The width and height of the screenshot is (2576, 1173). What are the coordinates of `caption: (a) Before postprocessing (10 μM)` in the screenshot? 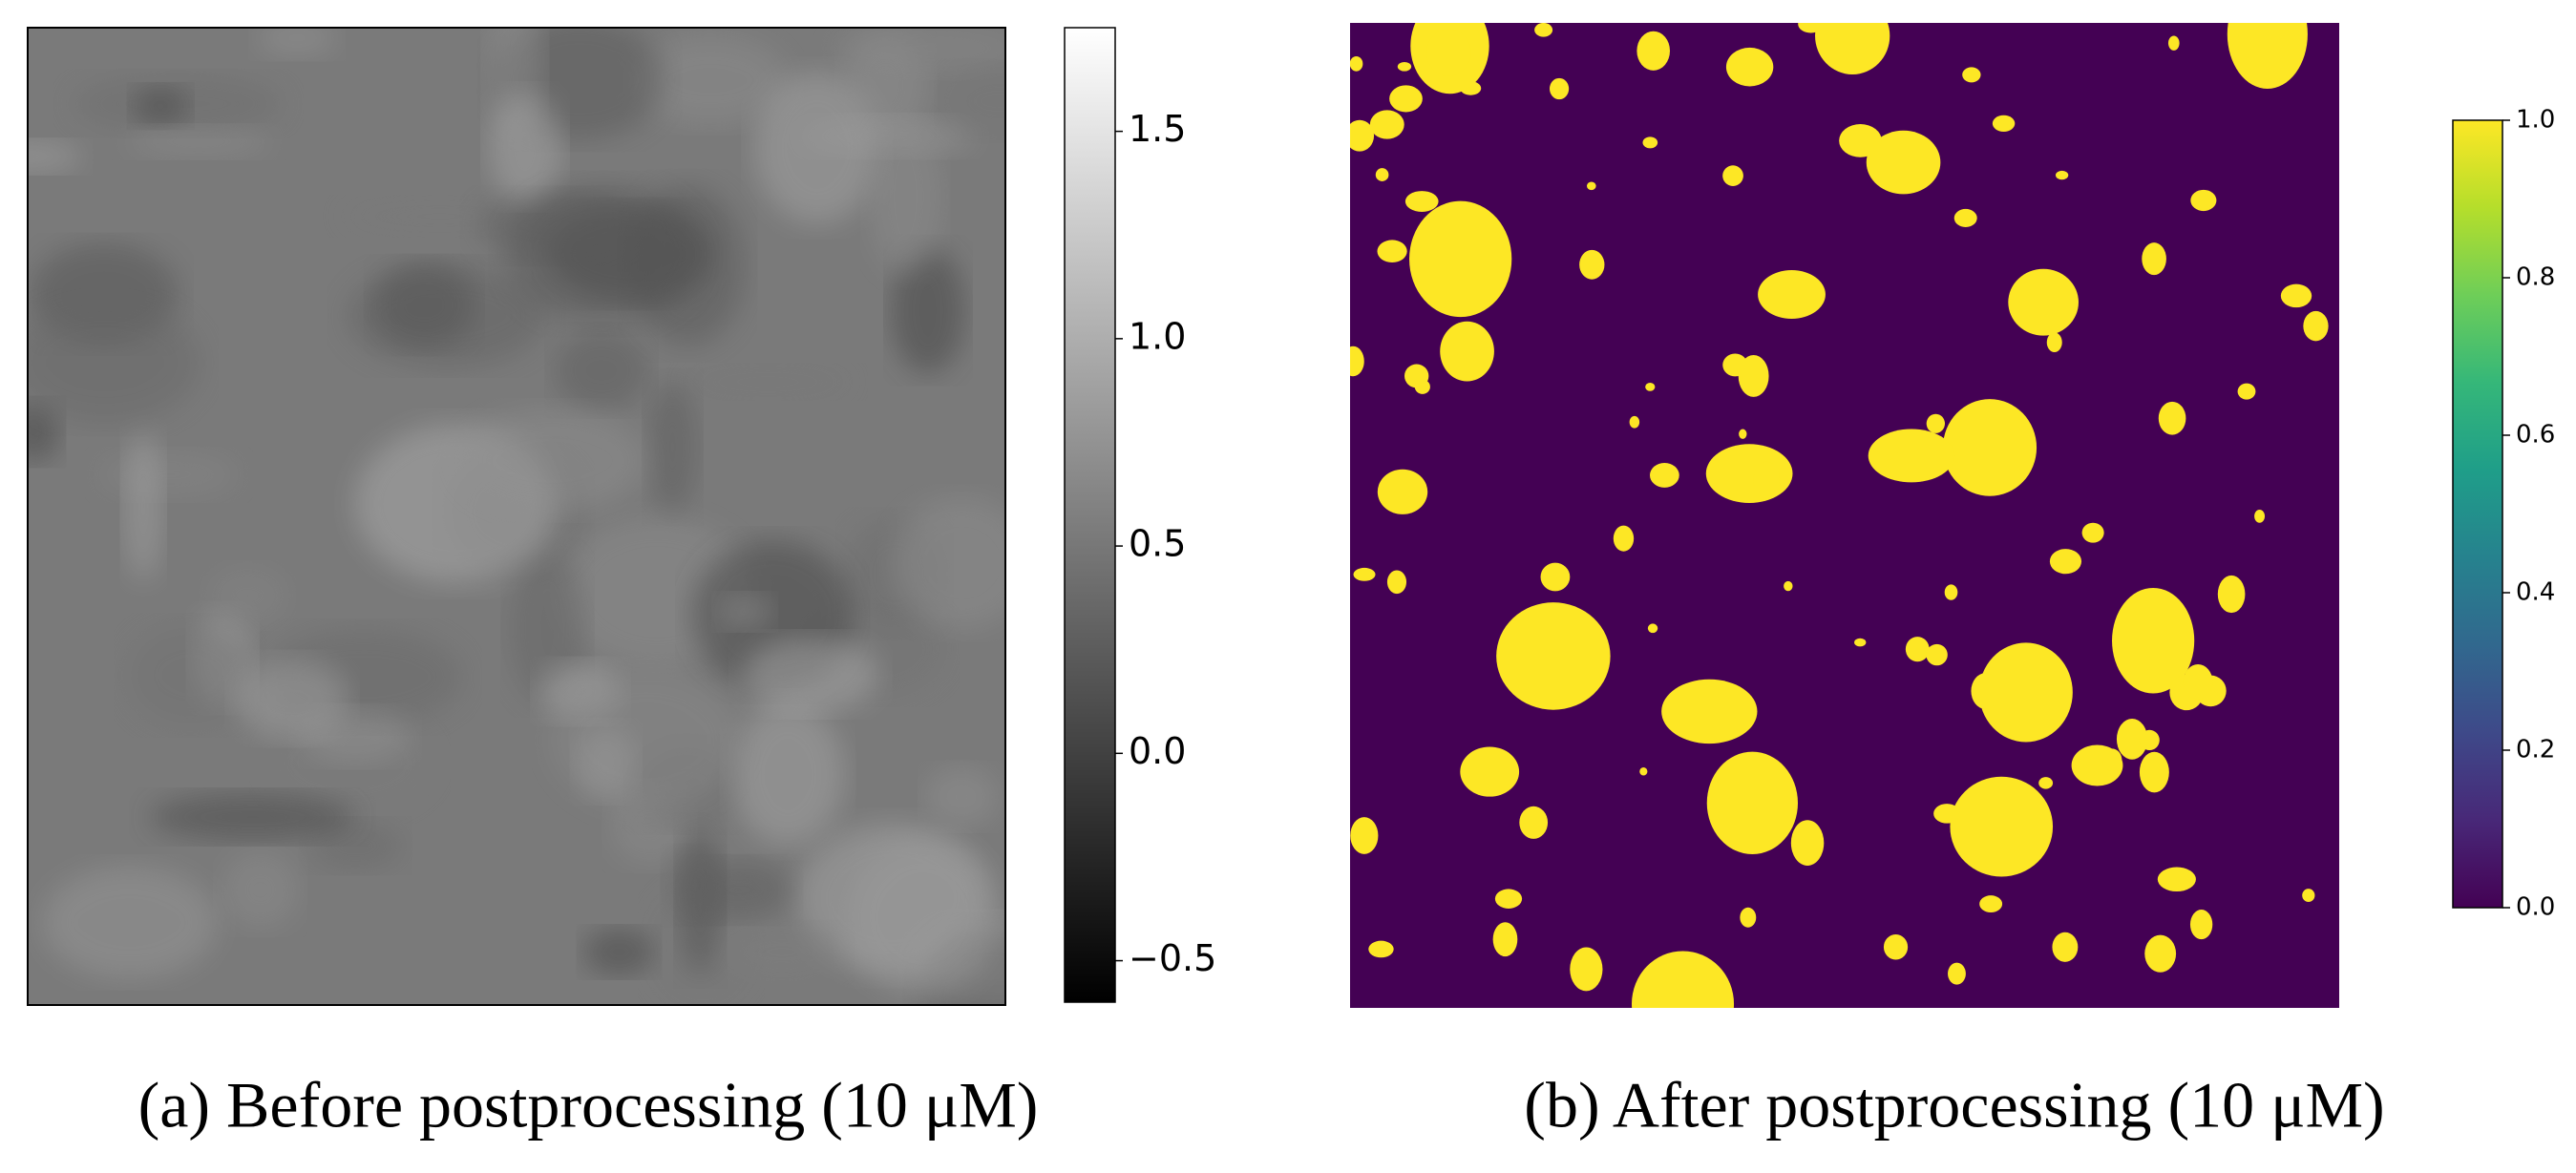 It's located at (588, 1106).